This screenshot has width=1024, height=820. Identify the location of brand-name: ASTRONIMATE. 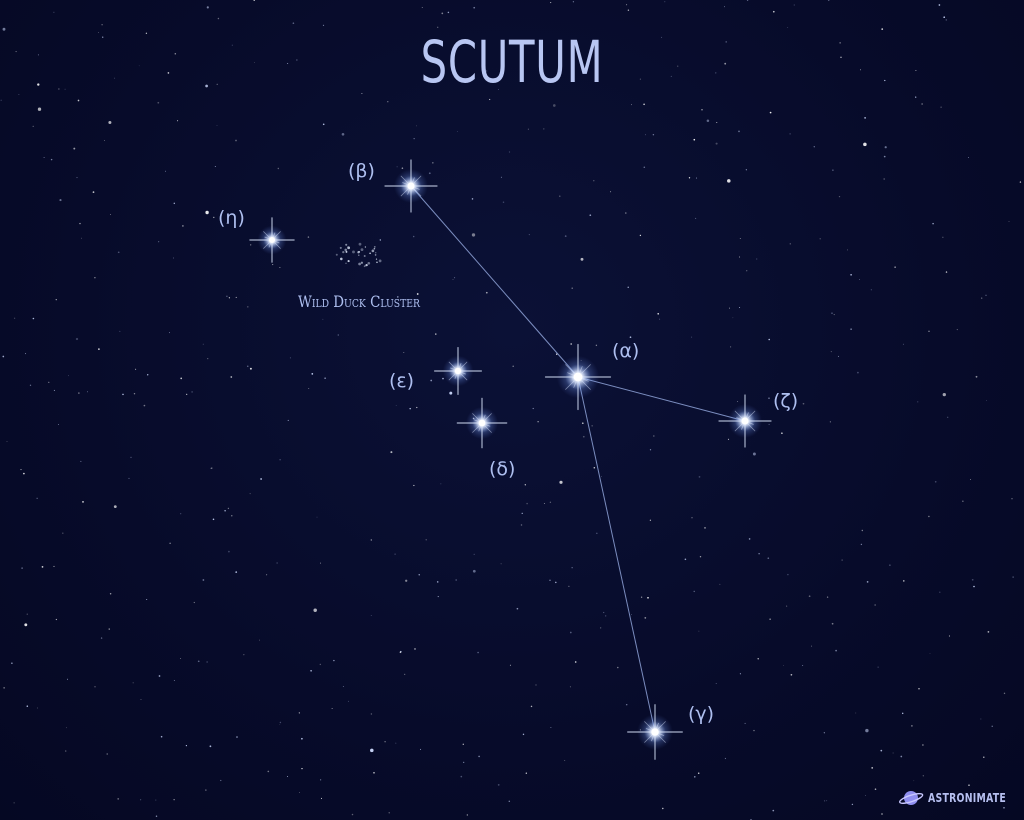
(967, 798).